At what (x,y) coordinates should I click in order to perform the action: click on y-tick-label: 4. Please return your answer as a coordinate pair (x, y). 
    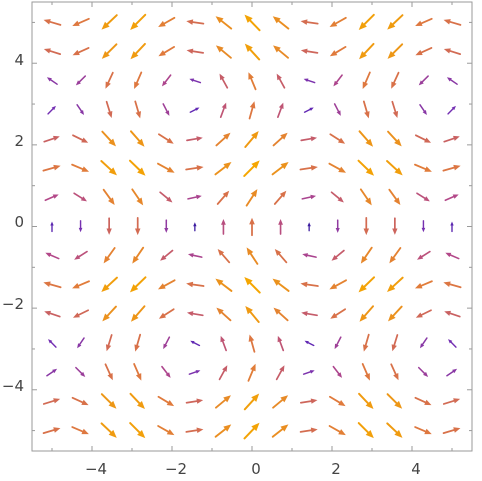
    Looking at the image, I should click on (19, 60).